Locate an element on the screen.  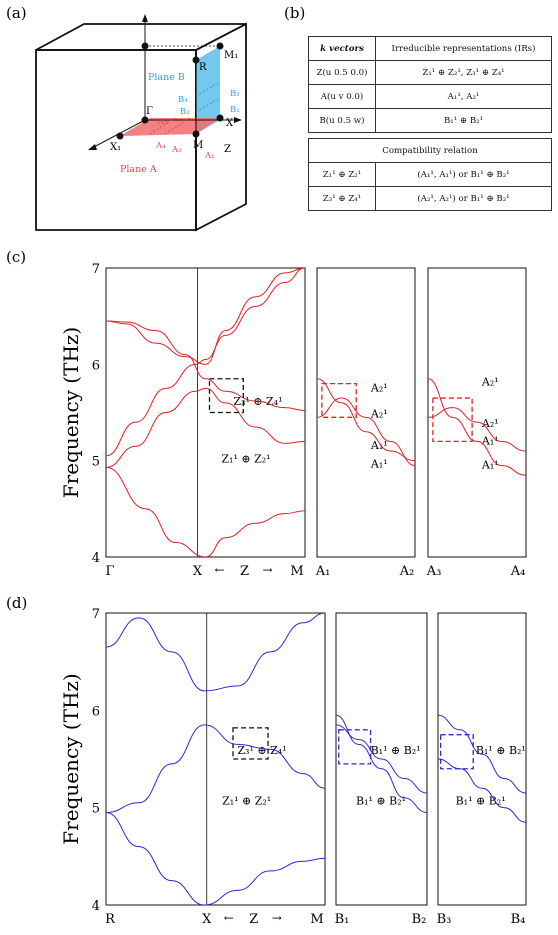
label-b3: B₃ is located at coordinates (235, 94).